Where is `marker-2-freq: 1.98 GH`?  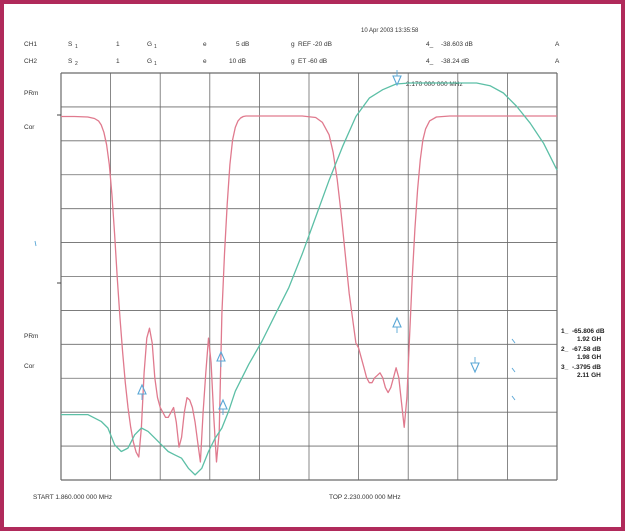 marker-2-freq: 1.98 GH is located at coordinates (589, 357).